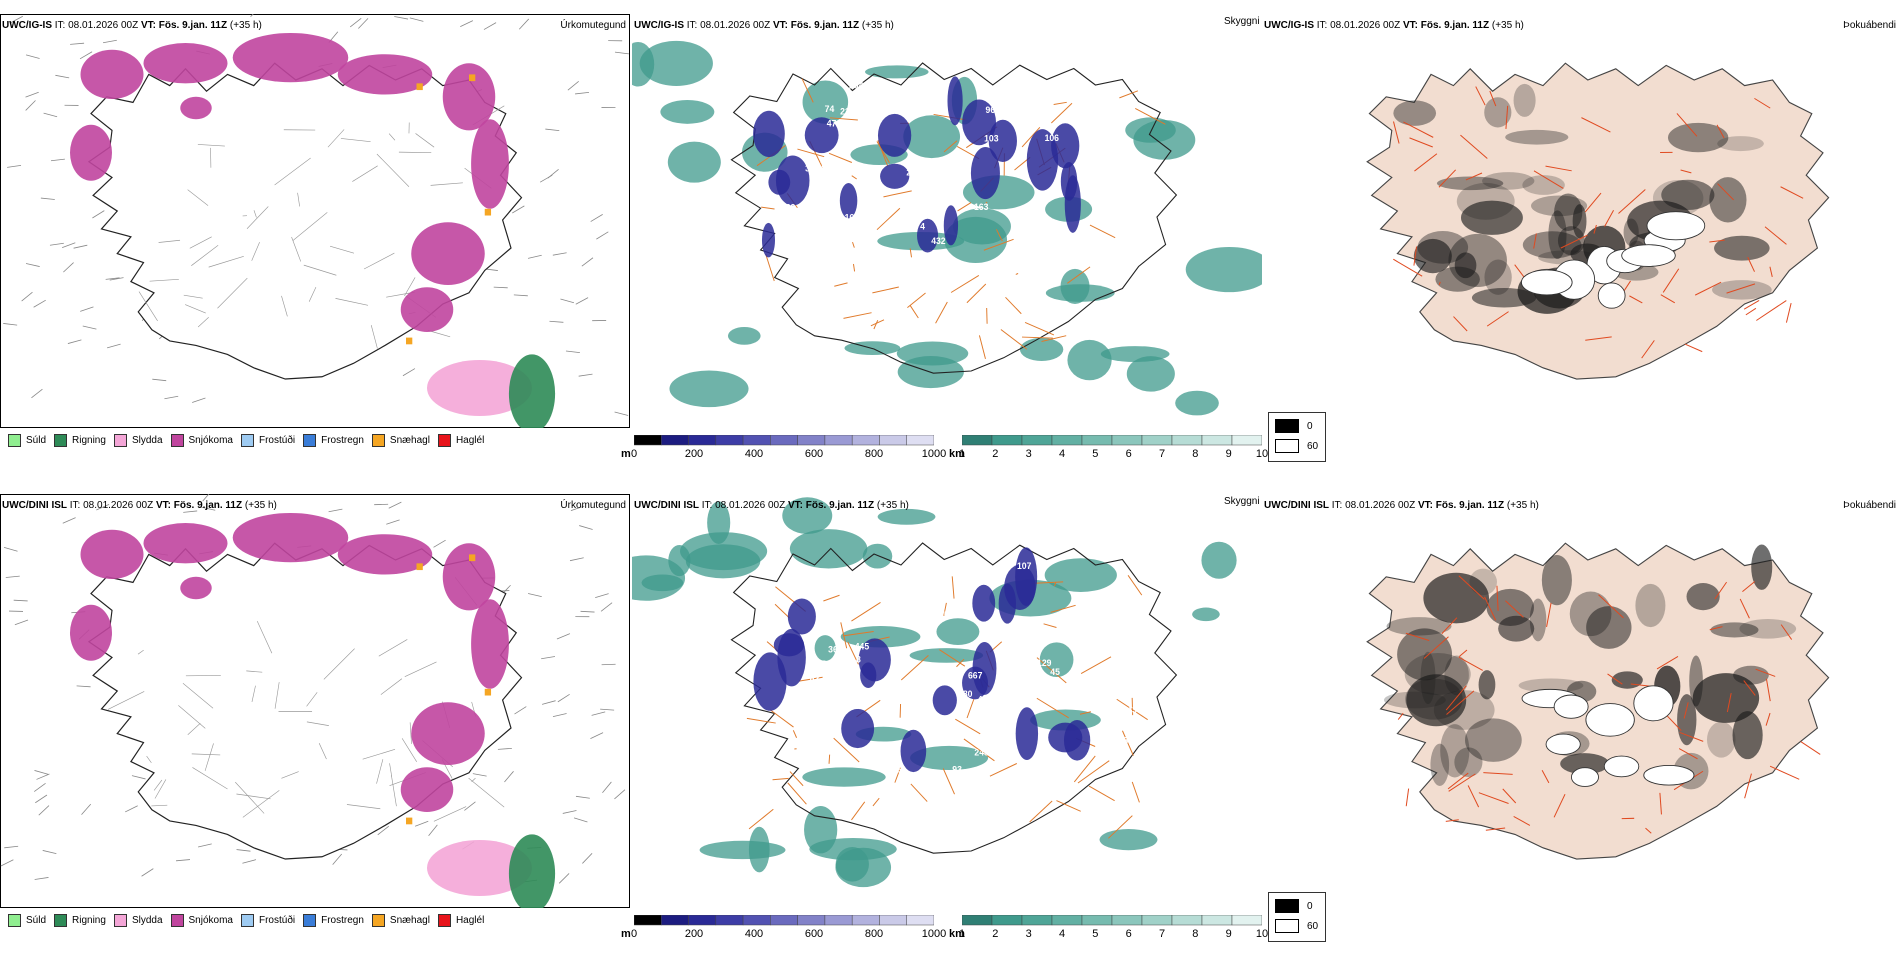 This screenshot has width=1900, height=964. What do you see at coordinates (1036, 205) in the screenshot?
I see `ceiling-height-label: 170` at bounding box center [1036, 205].